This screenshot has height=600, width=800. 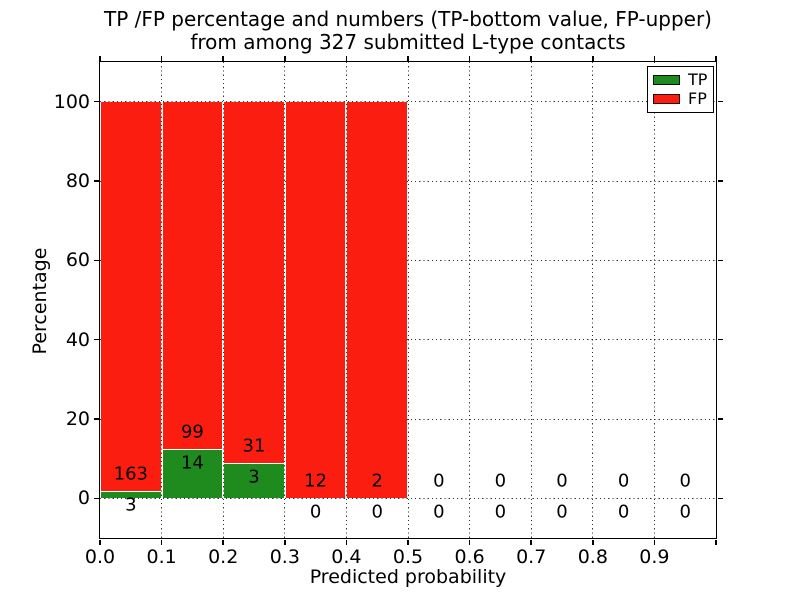 I want to click on fp-count-label: 163, so click(x=130, y=474).